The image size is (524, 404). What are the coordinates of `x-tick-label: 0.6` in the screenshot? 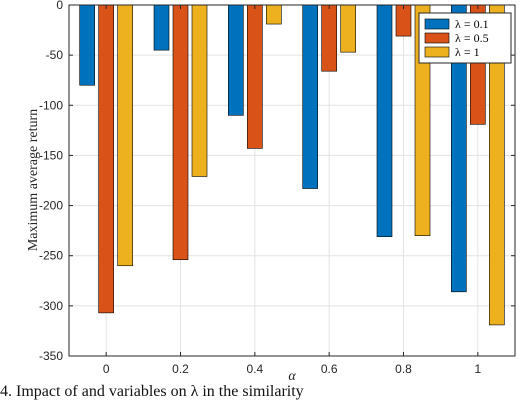 It's located at (329, 369).